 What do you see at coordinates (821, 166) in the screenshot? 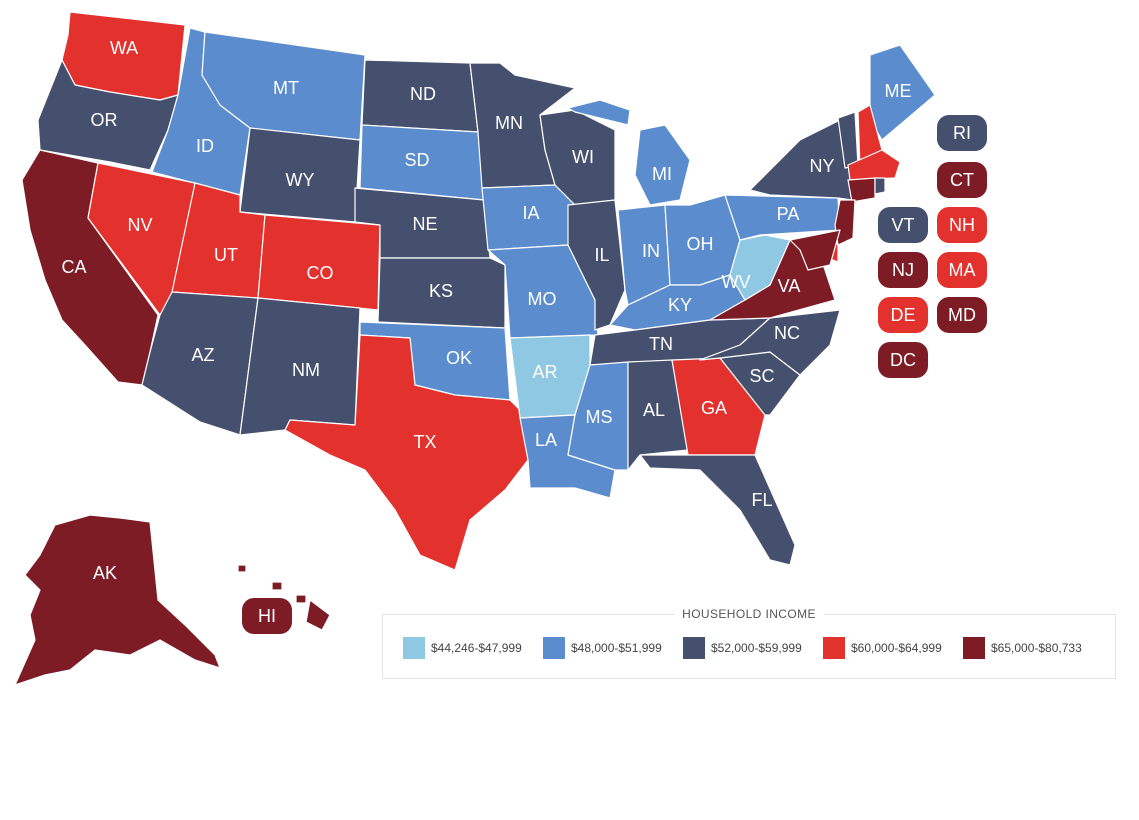
I see `state-label-NY: NY` at bounding box center [821, 166].